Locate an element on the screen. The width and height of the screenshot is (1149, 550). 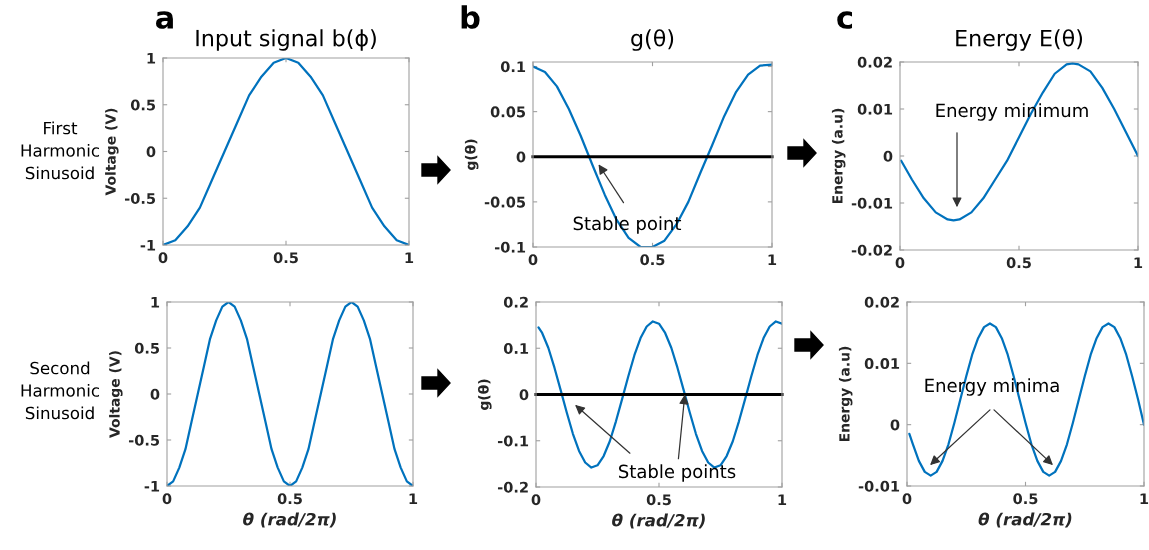
y-tick-label: -0.05 is located at coordinates (505, 202).